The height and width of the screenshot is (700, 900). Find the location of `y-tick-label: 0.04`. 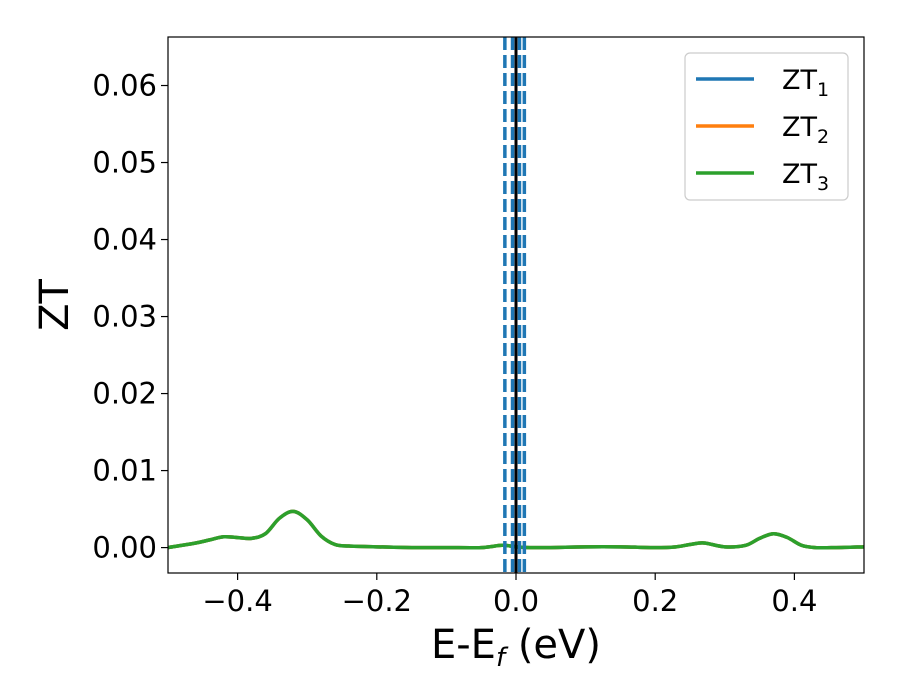

y-tick-label: 0.04 is located at coordinates (124, 240).